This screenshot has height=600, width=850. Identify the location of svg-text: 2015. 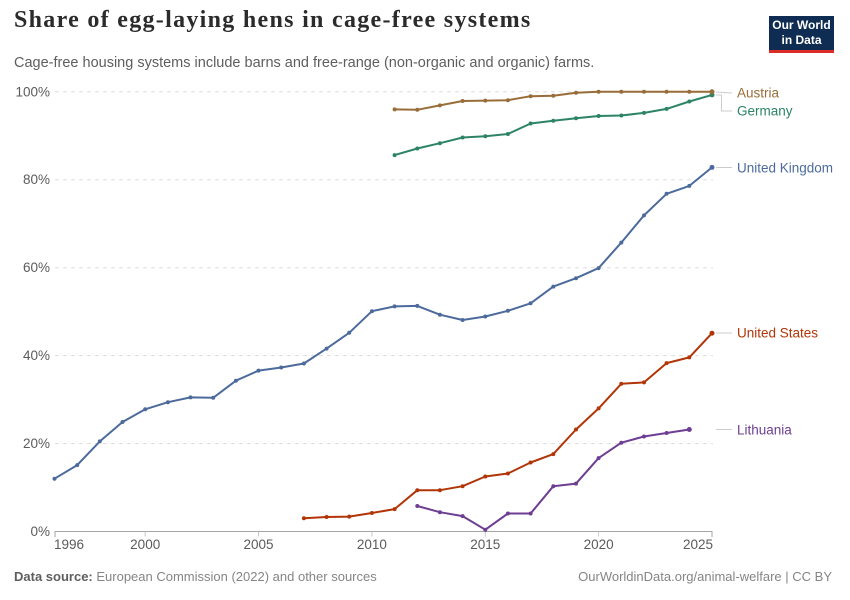
(485, 544).